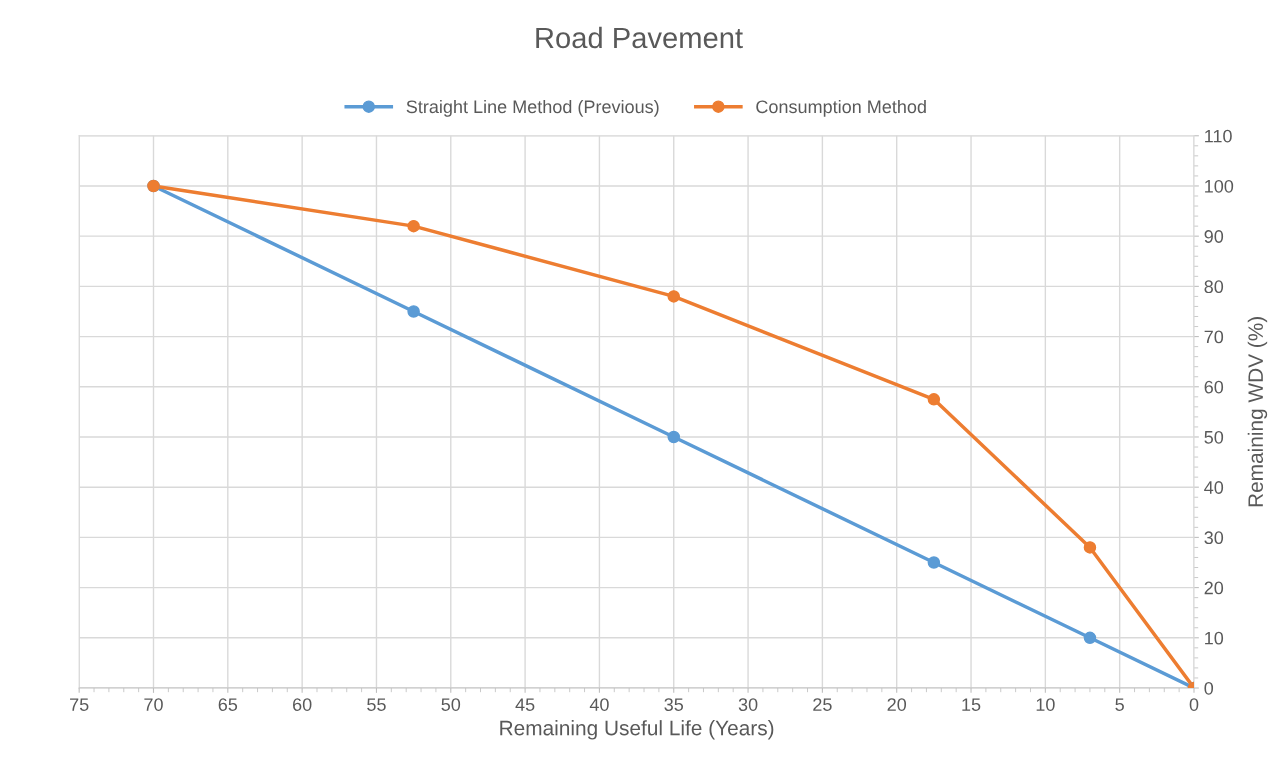 This screenshot has width=1277, height=767. Describe the element at coordinates (674, 704) in the screenshot. I see `x-tick-label: 35` at that location.